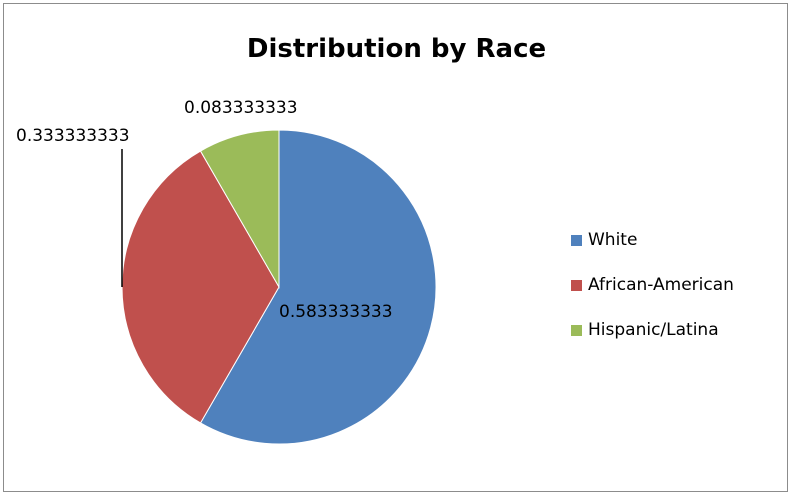 This screenshot has height=497, width=793. I want to click on legend-label-african-american: African-American, so click(661, 285).